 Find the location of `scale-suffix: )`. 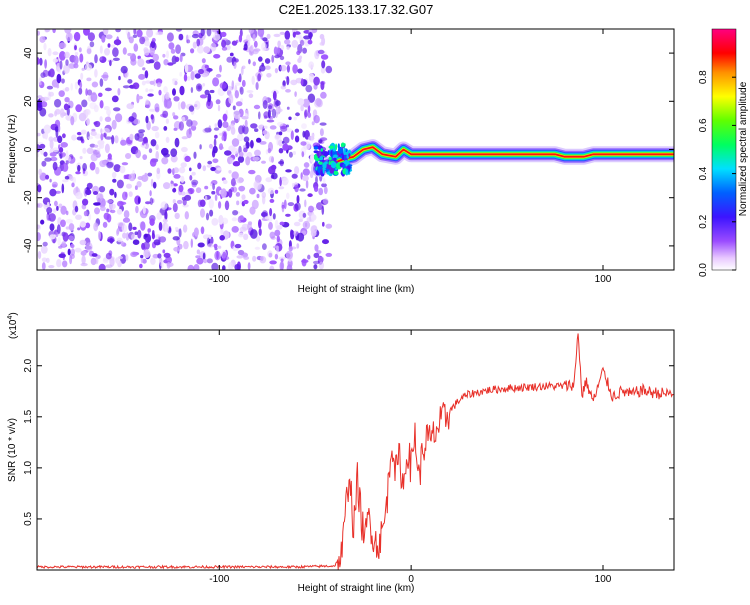

scale-suffix: ) is located at coordinates (13, 313).